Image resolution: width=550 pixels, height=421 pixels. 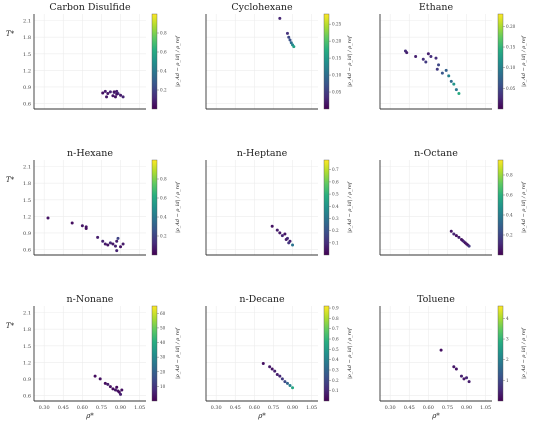 What do you see at coordinates (120, 408) in the screenshot?
I see `x-tick-label: 0.90` at bounding box center [120, 408].